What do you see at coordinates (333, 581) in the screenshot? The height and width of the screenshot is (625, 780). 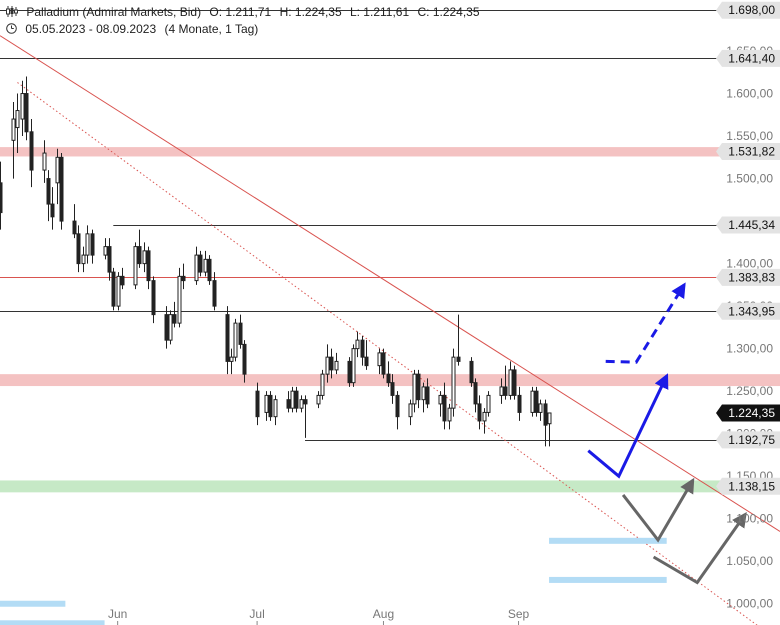 I see `forecast-markers-layer` at bounding box center [333, 581].